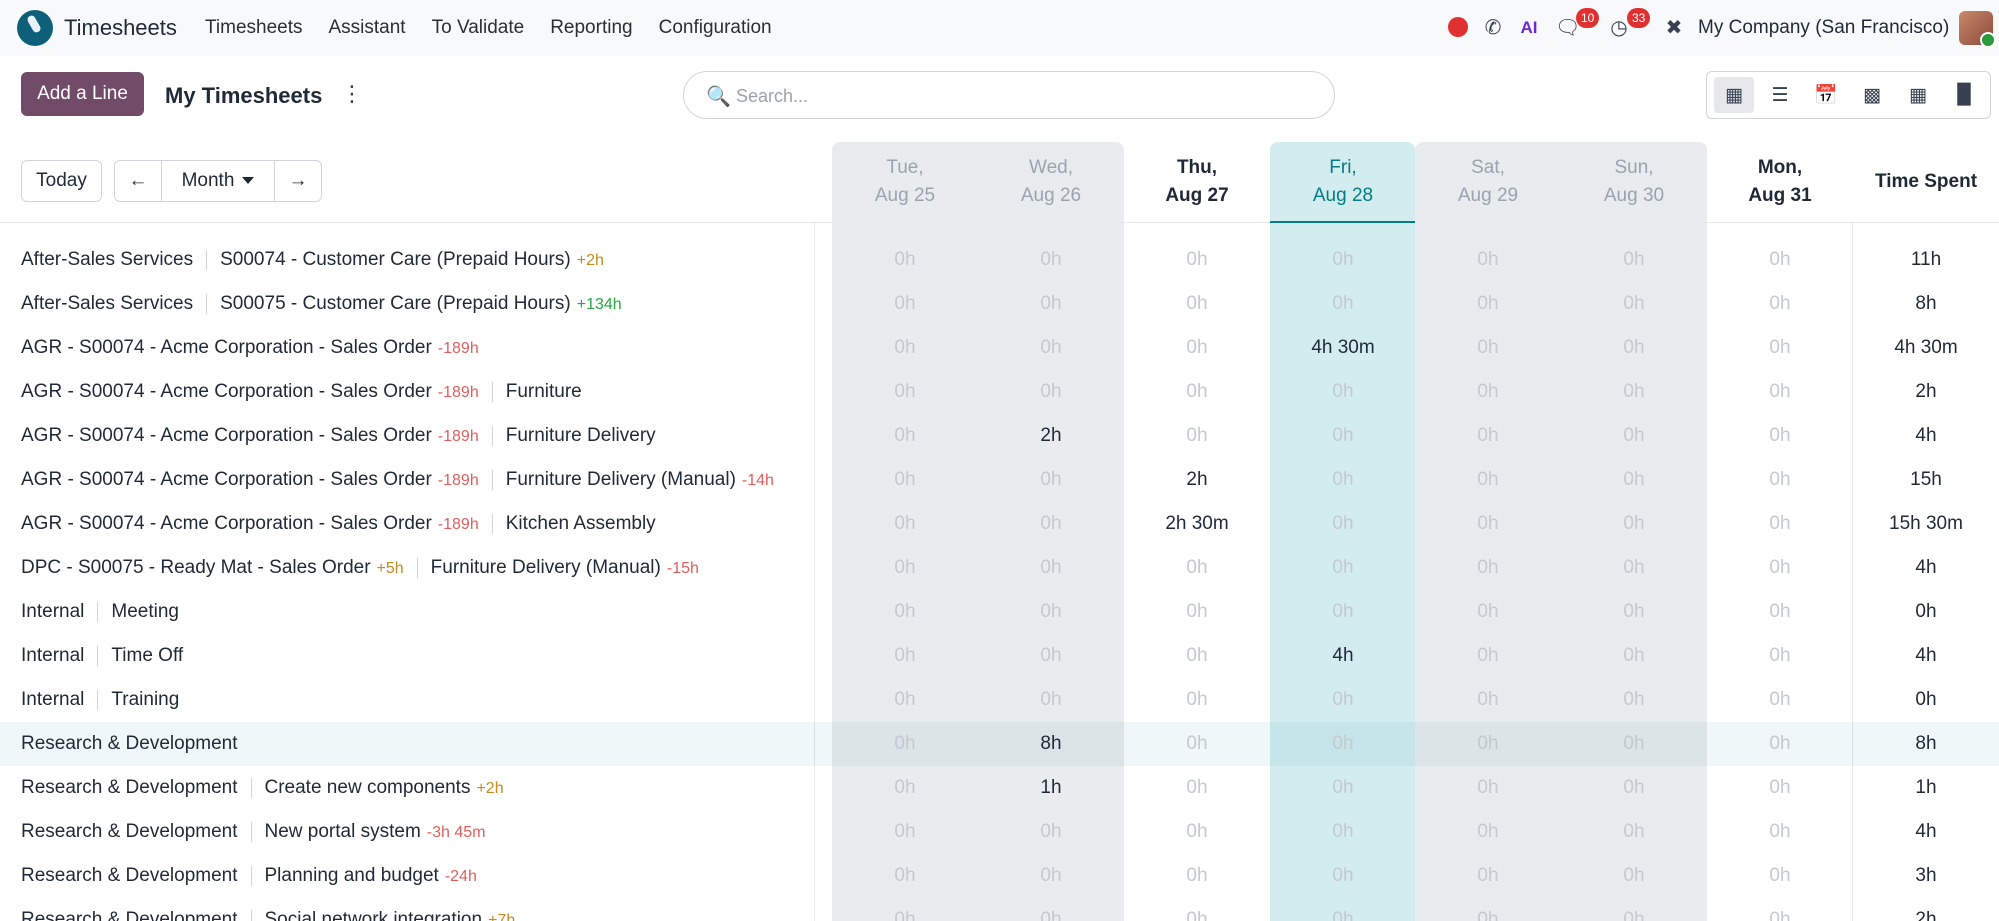  Describe the element at coordinates (1568, 28) in the screenshot. I see `messages-icon: 🗨` at that location.